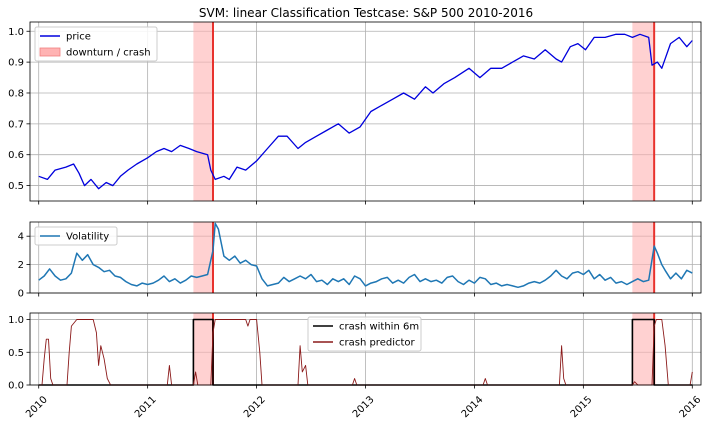 This screenshot has width=712, height=424. What do you see at coordinates (21, 237) in the screenshot?
I see `y-tick-label: 4` at bounding box center [21, 237].